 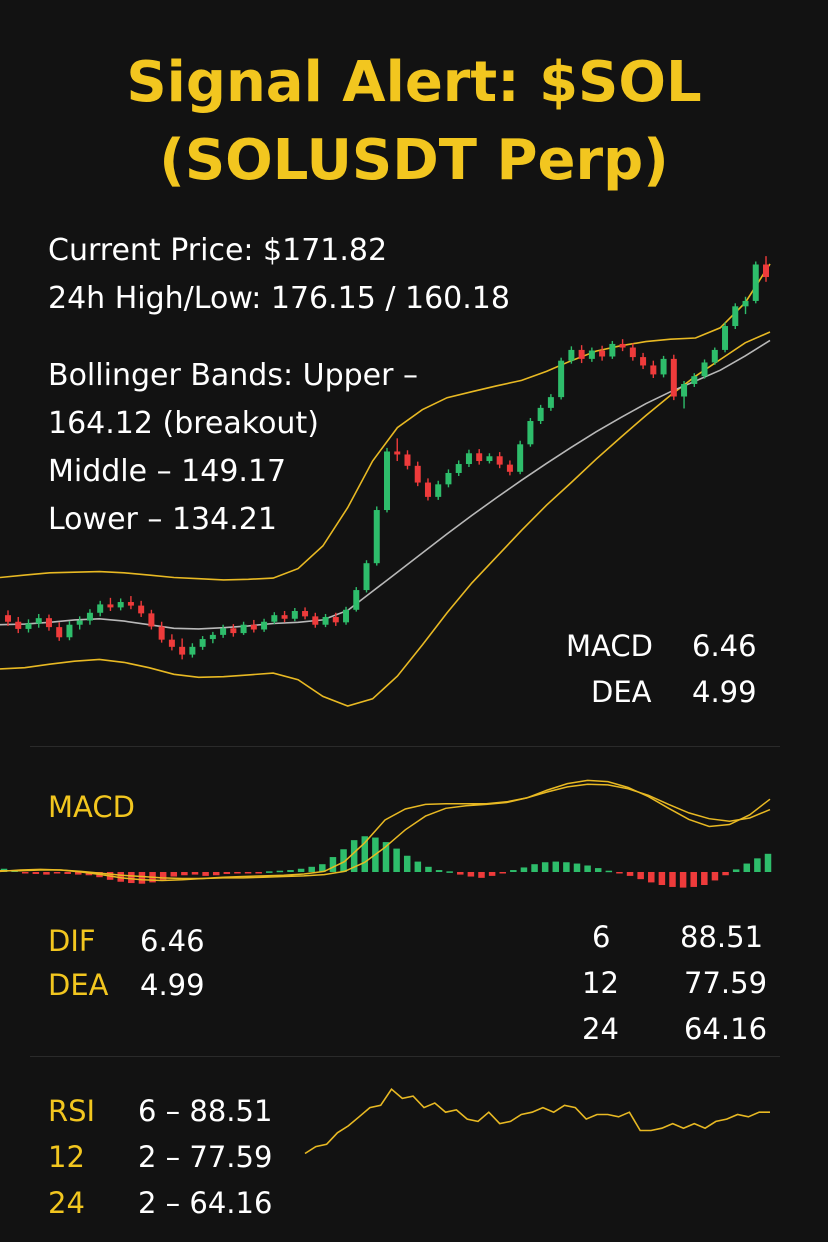 I want to click on dea-label: DEA, so click(x=78, y=985).